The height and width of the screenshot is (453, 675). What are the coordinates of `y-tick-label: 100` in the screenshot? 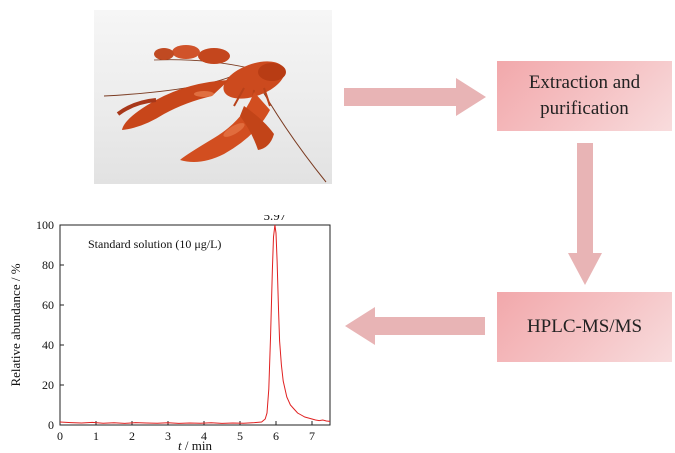 It's located at (45, 225).